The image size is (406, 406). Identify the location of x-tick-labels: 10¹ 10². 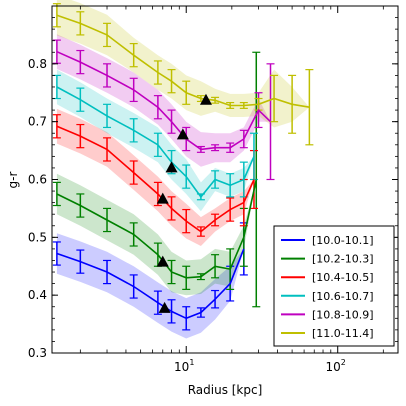
(260, 366).